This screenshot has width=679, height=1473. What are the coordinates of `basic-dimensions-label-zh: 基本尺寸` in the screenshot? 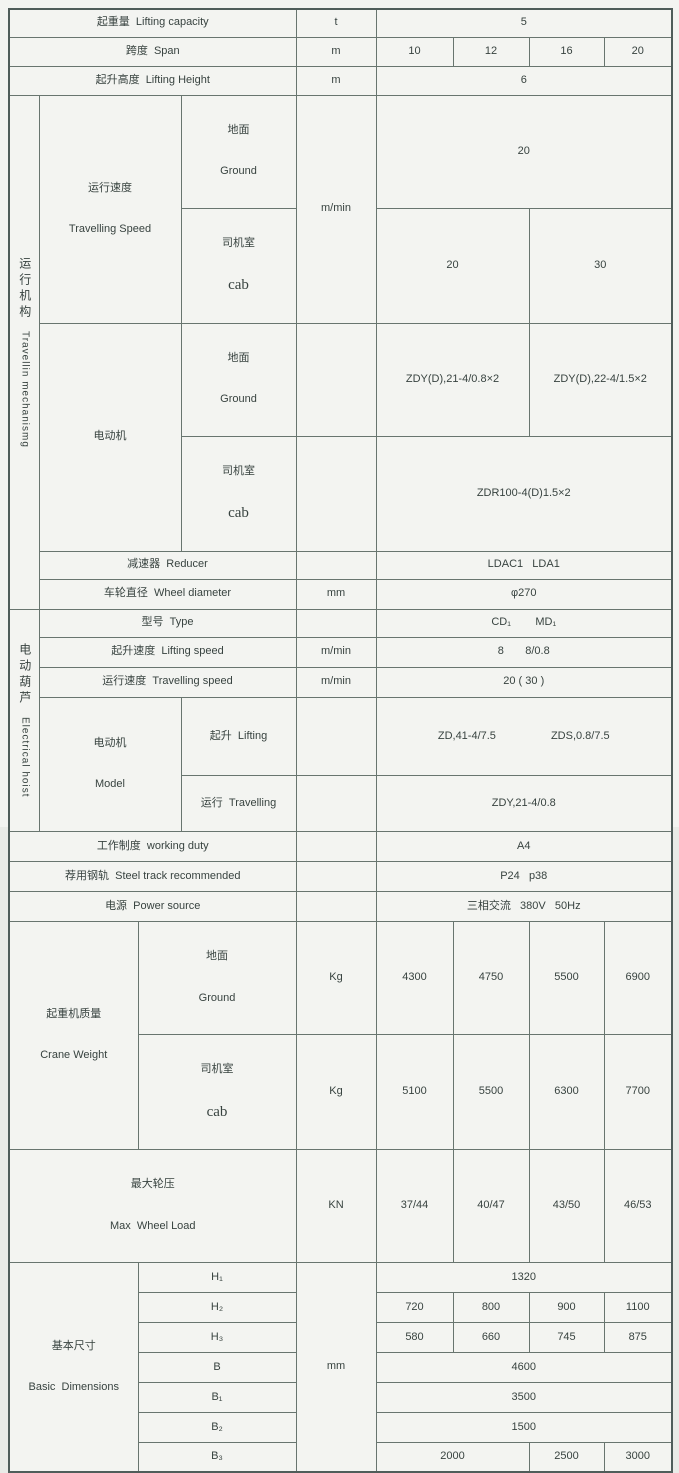 It's located at (73, 1345).